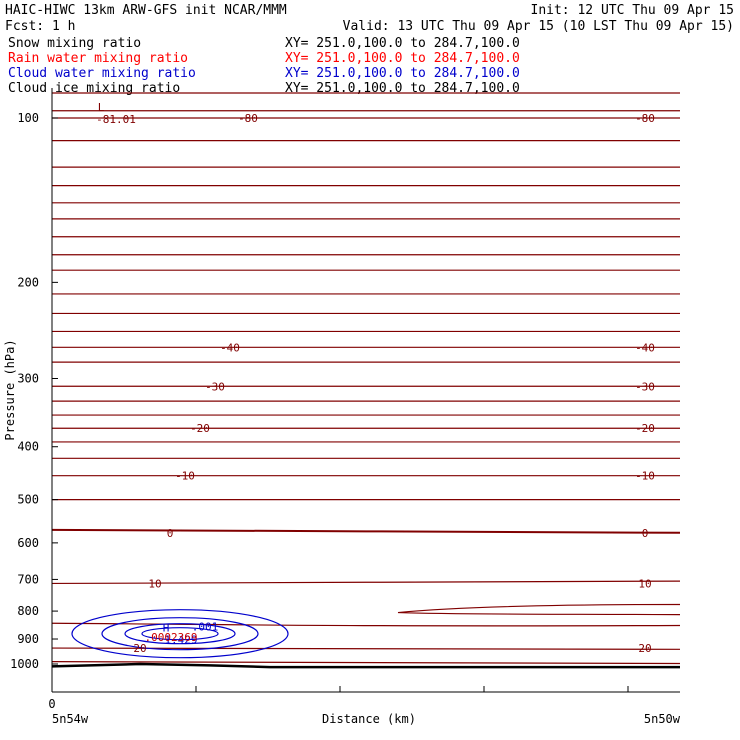 Image resolution: width=740 pixels, height=740 pixels. What do you see at coordinates (369, 719) in the screenshot?
I see `x-axis-title: Distance (km)` at bounding box center [369, 719].